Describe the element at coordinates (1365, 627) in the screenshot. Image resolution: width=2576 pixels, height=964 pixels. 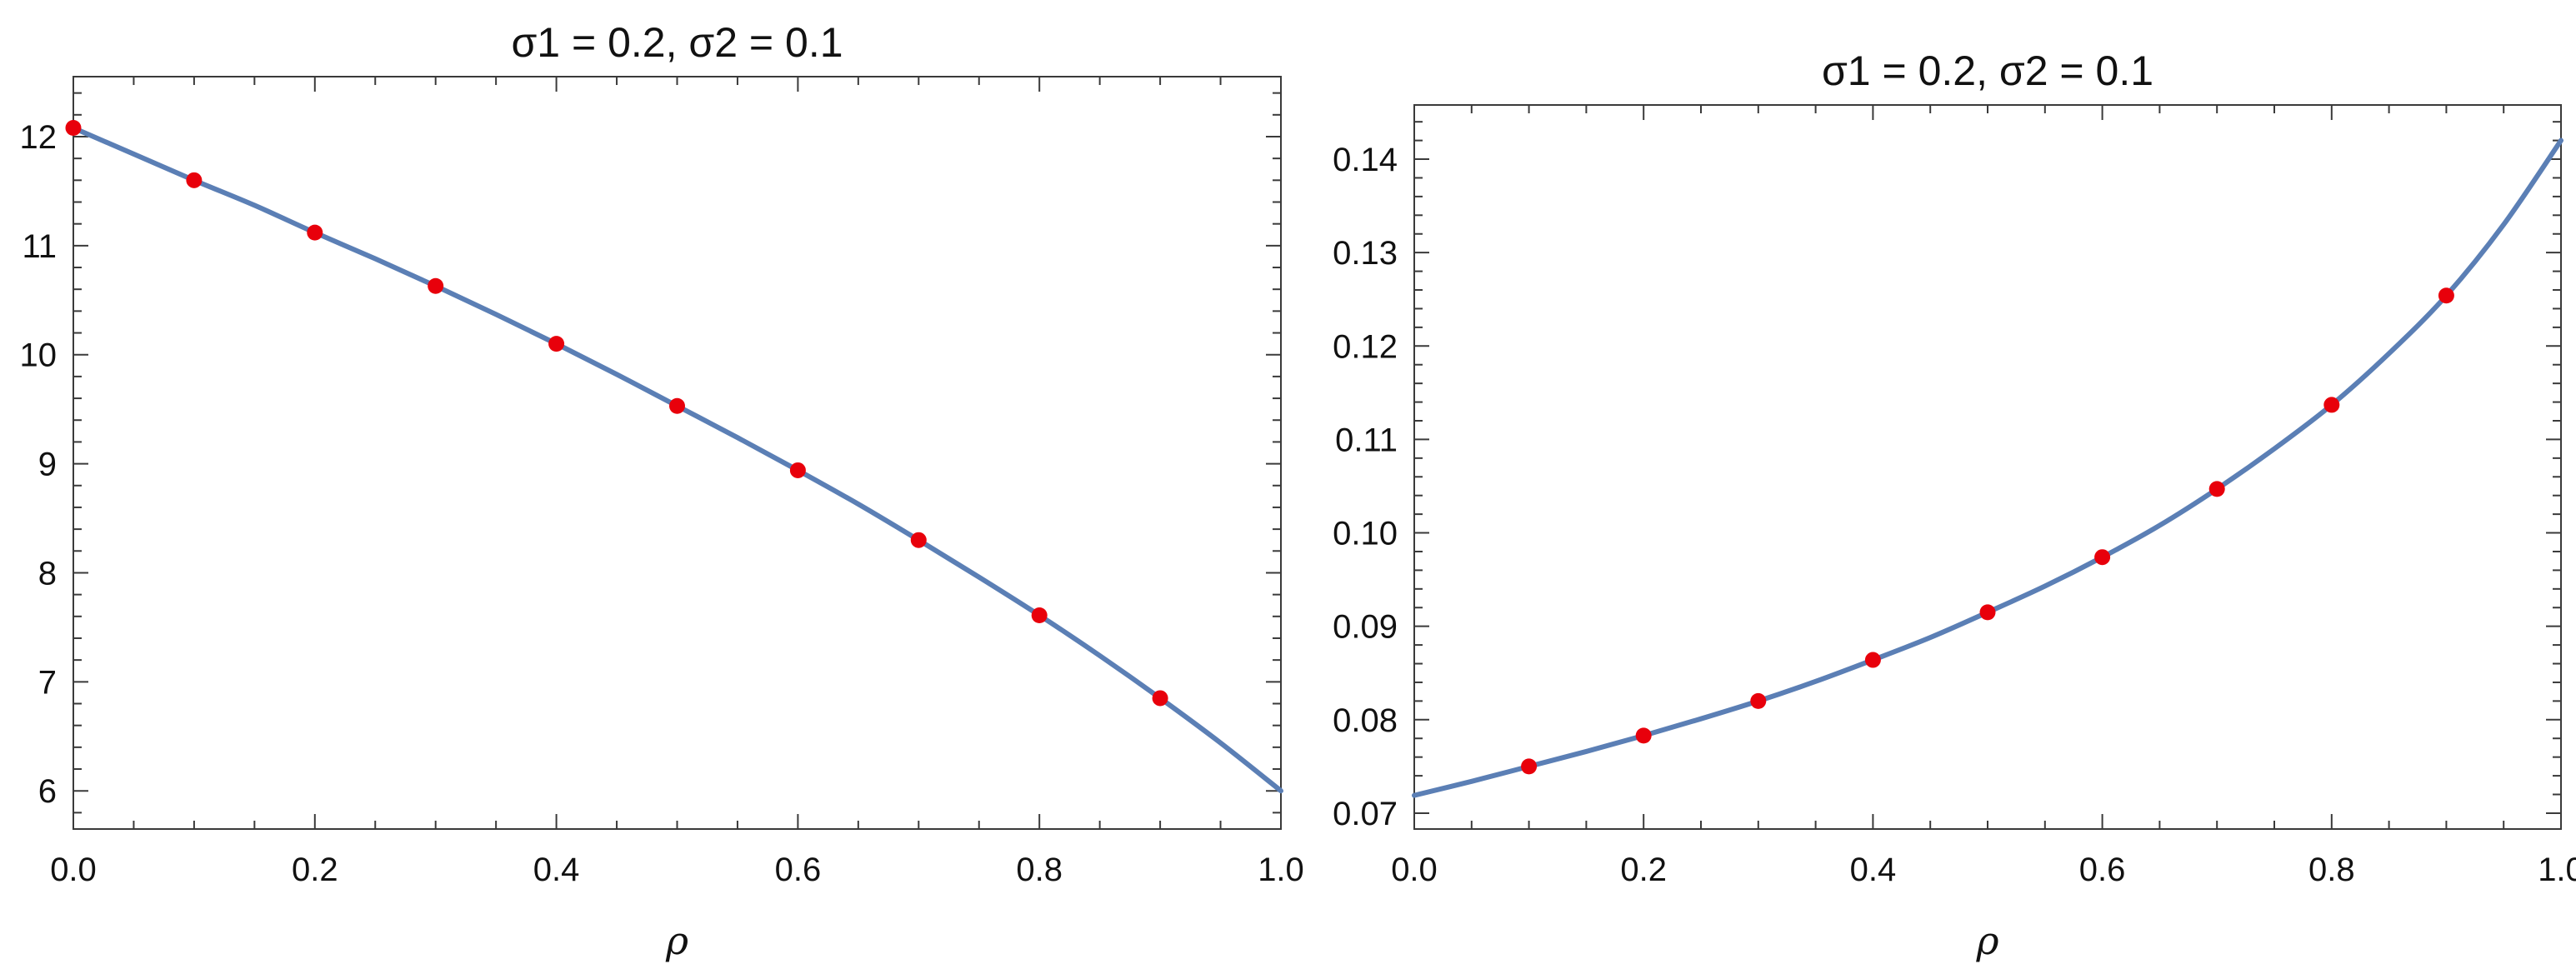
I see `y-tick-label: 0.09` at that location.